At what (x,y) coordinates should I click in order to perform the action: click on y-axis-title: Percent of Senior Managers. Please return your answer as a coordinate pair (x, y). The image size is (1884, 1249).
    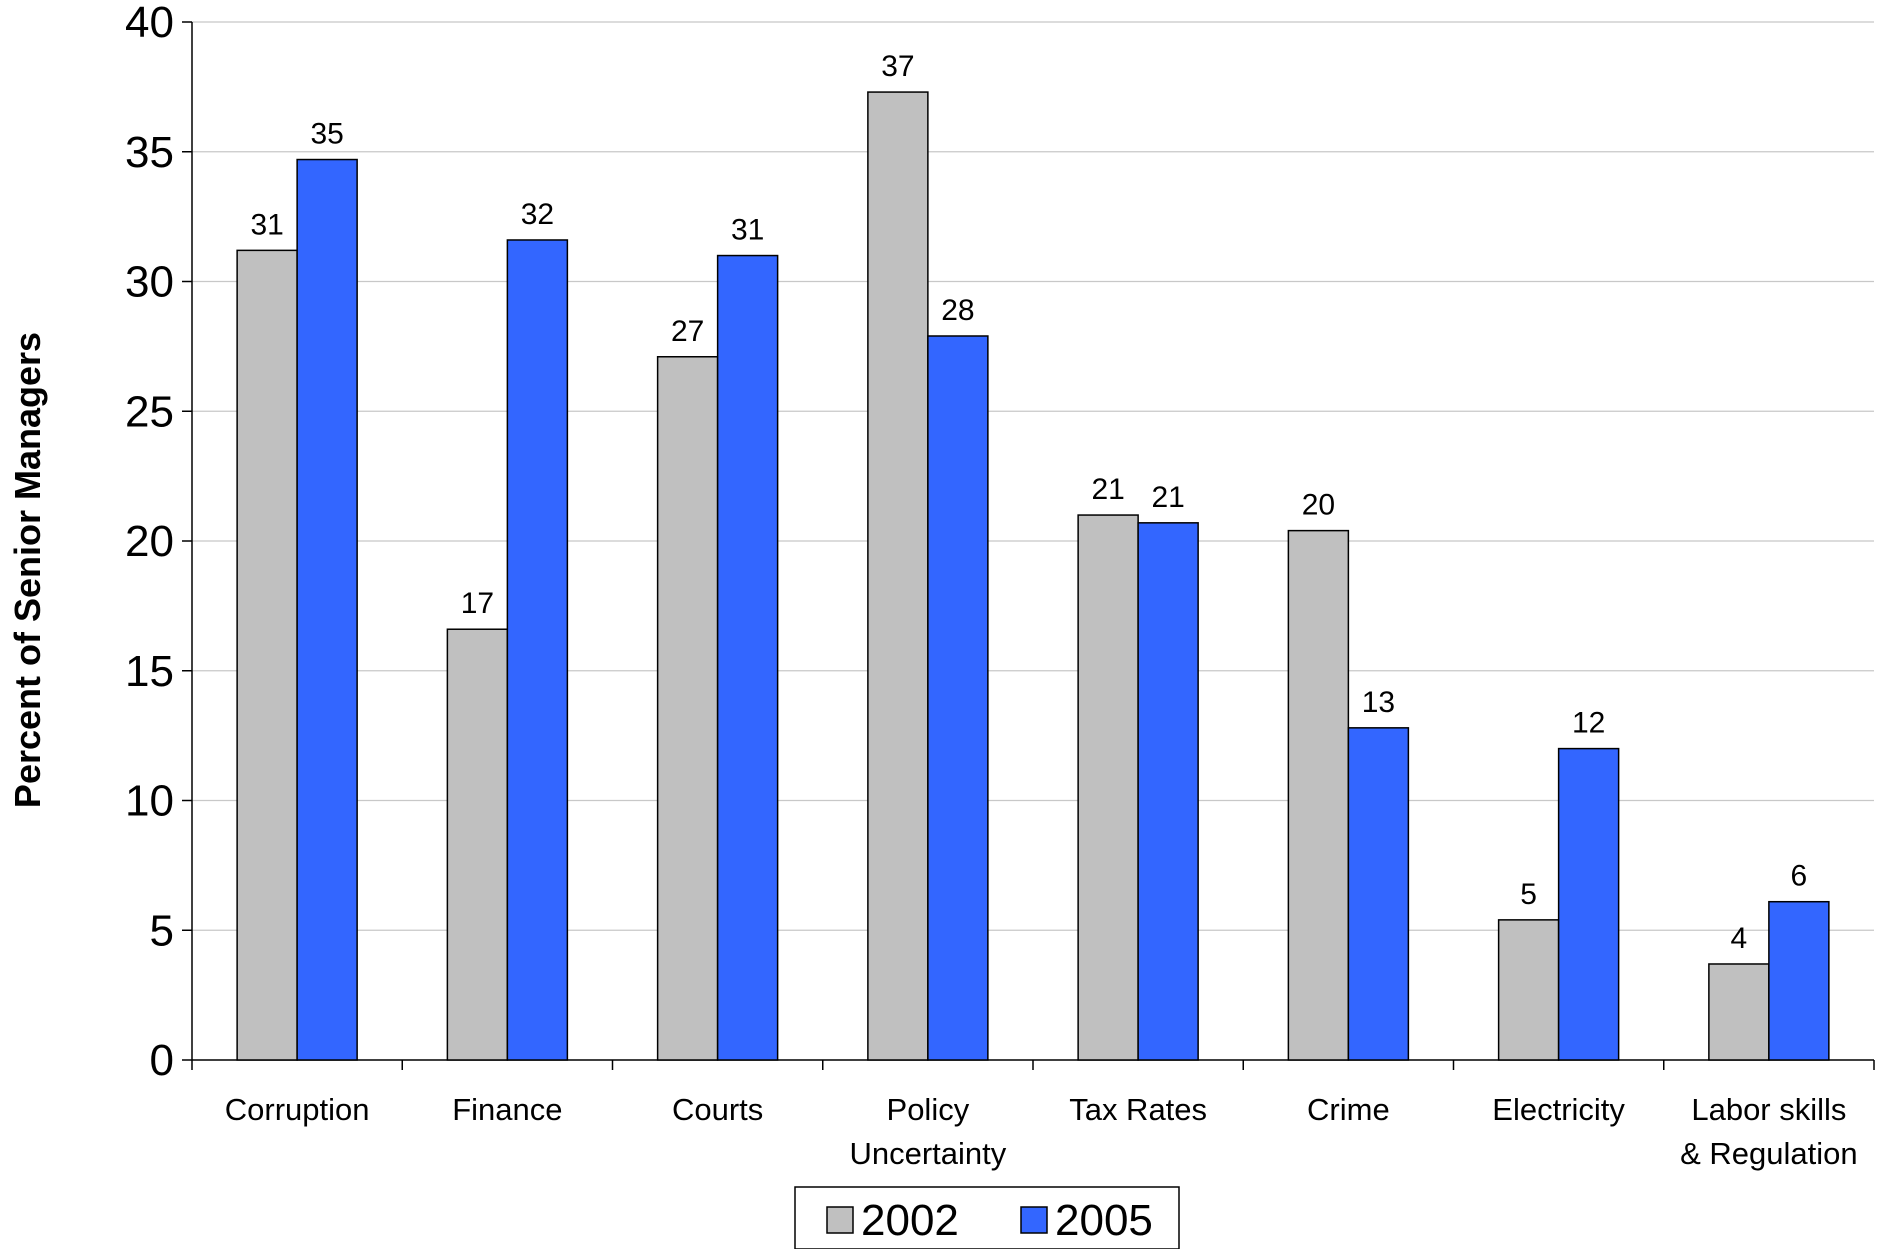
    Looking at the image, I should click on (27, 570).